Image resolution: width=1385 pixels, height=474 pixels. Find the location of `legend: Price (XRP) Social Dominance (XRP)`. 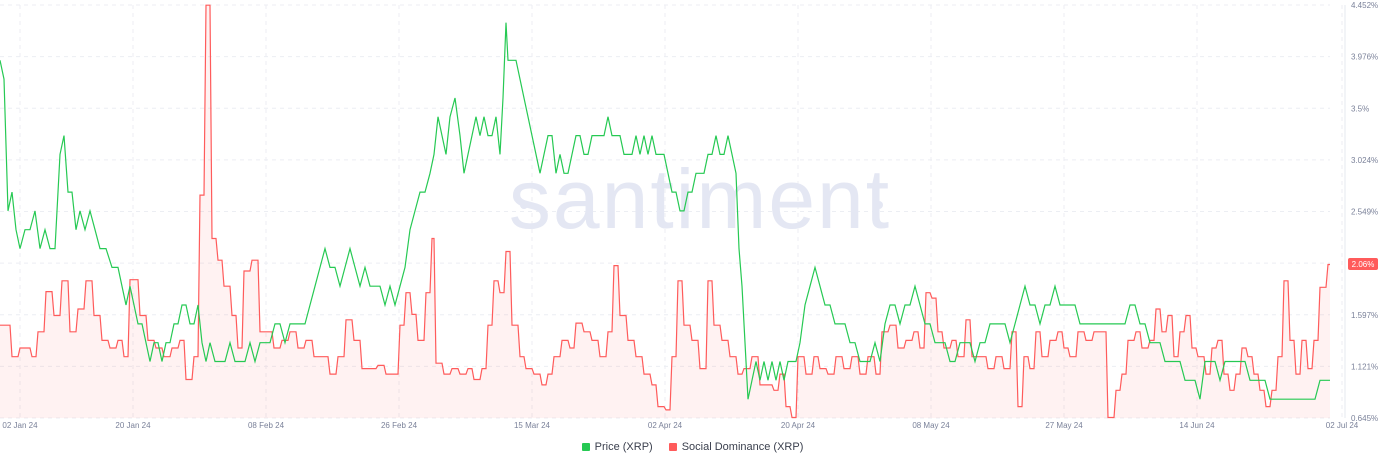

legend: Price (XRP) Social Dominance (XRP) is located at coordinates (692, 447).